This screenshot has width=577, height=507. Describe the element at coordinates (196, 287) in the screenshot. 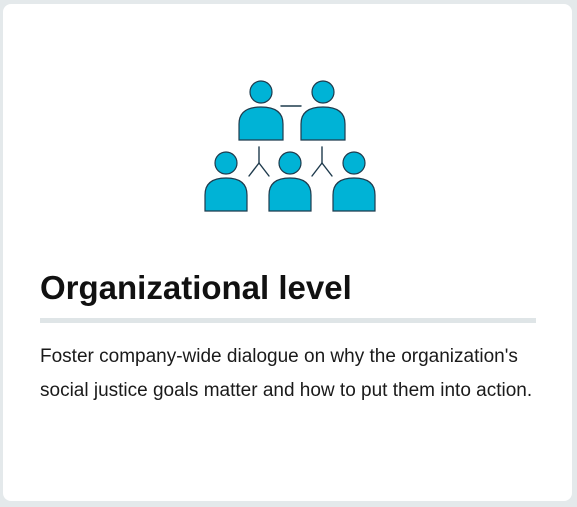

I see `card-title: Organizational level` at that location.